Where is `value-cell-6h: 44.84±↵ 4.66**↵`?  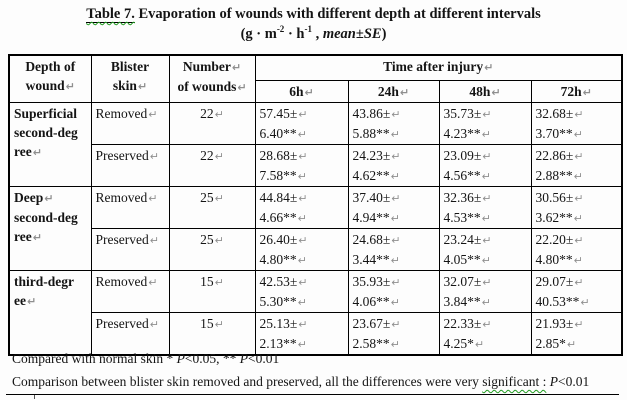
value-cell-6h: 44.84±↵ 4.66**↵ is located at coordinates (301, 207).